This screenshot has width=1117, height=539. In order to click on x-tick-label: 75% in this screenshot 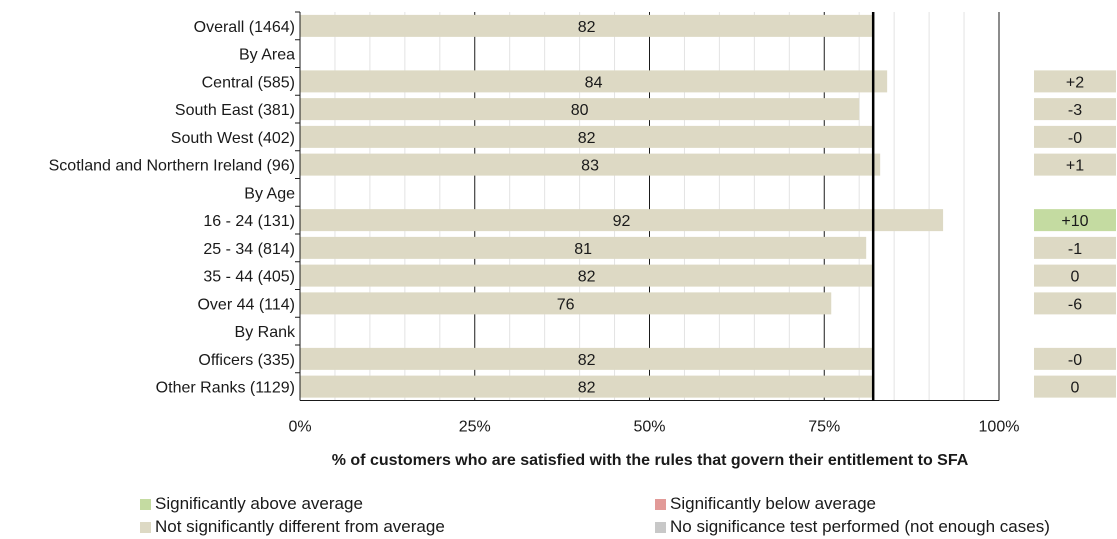, I will do `click(824, 427)`.